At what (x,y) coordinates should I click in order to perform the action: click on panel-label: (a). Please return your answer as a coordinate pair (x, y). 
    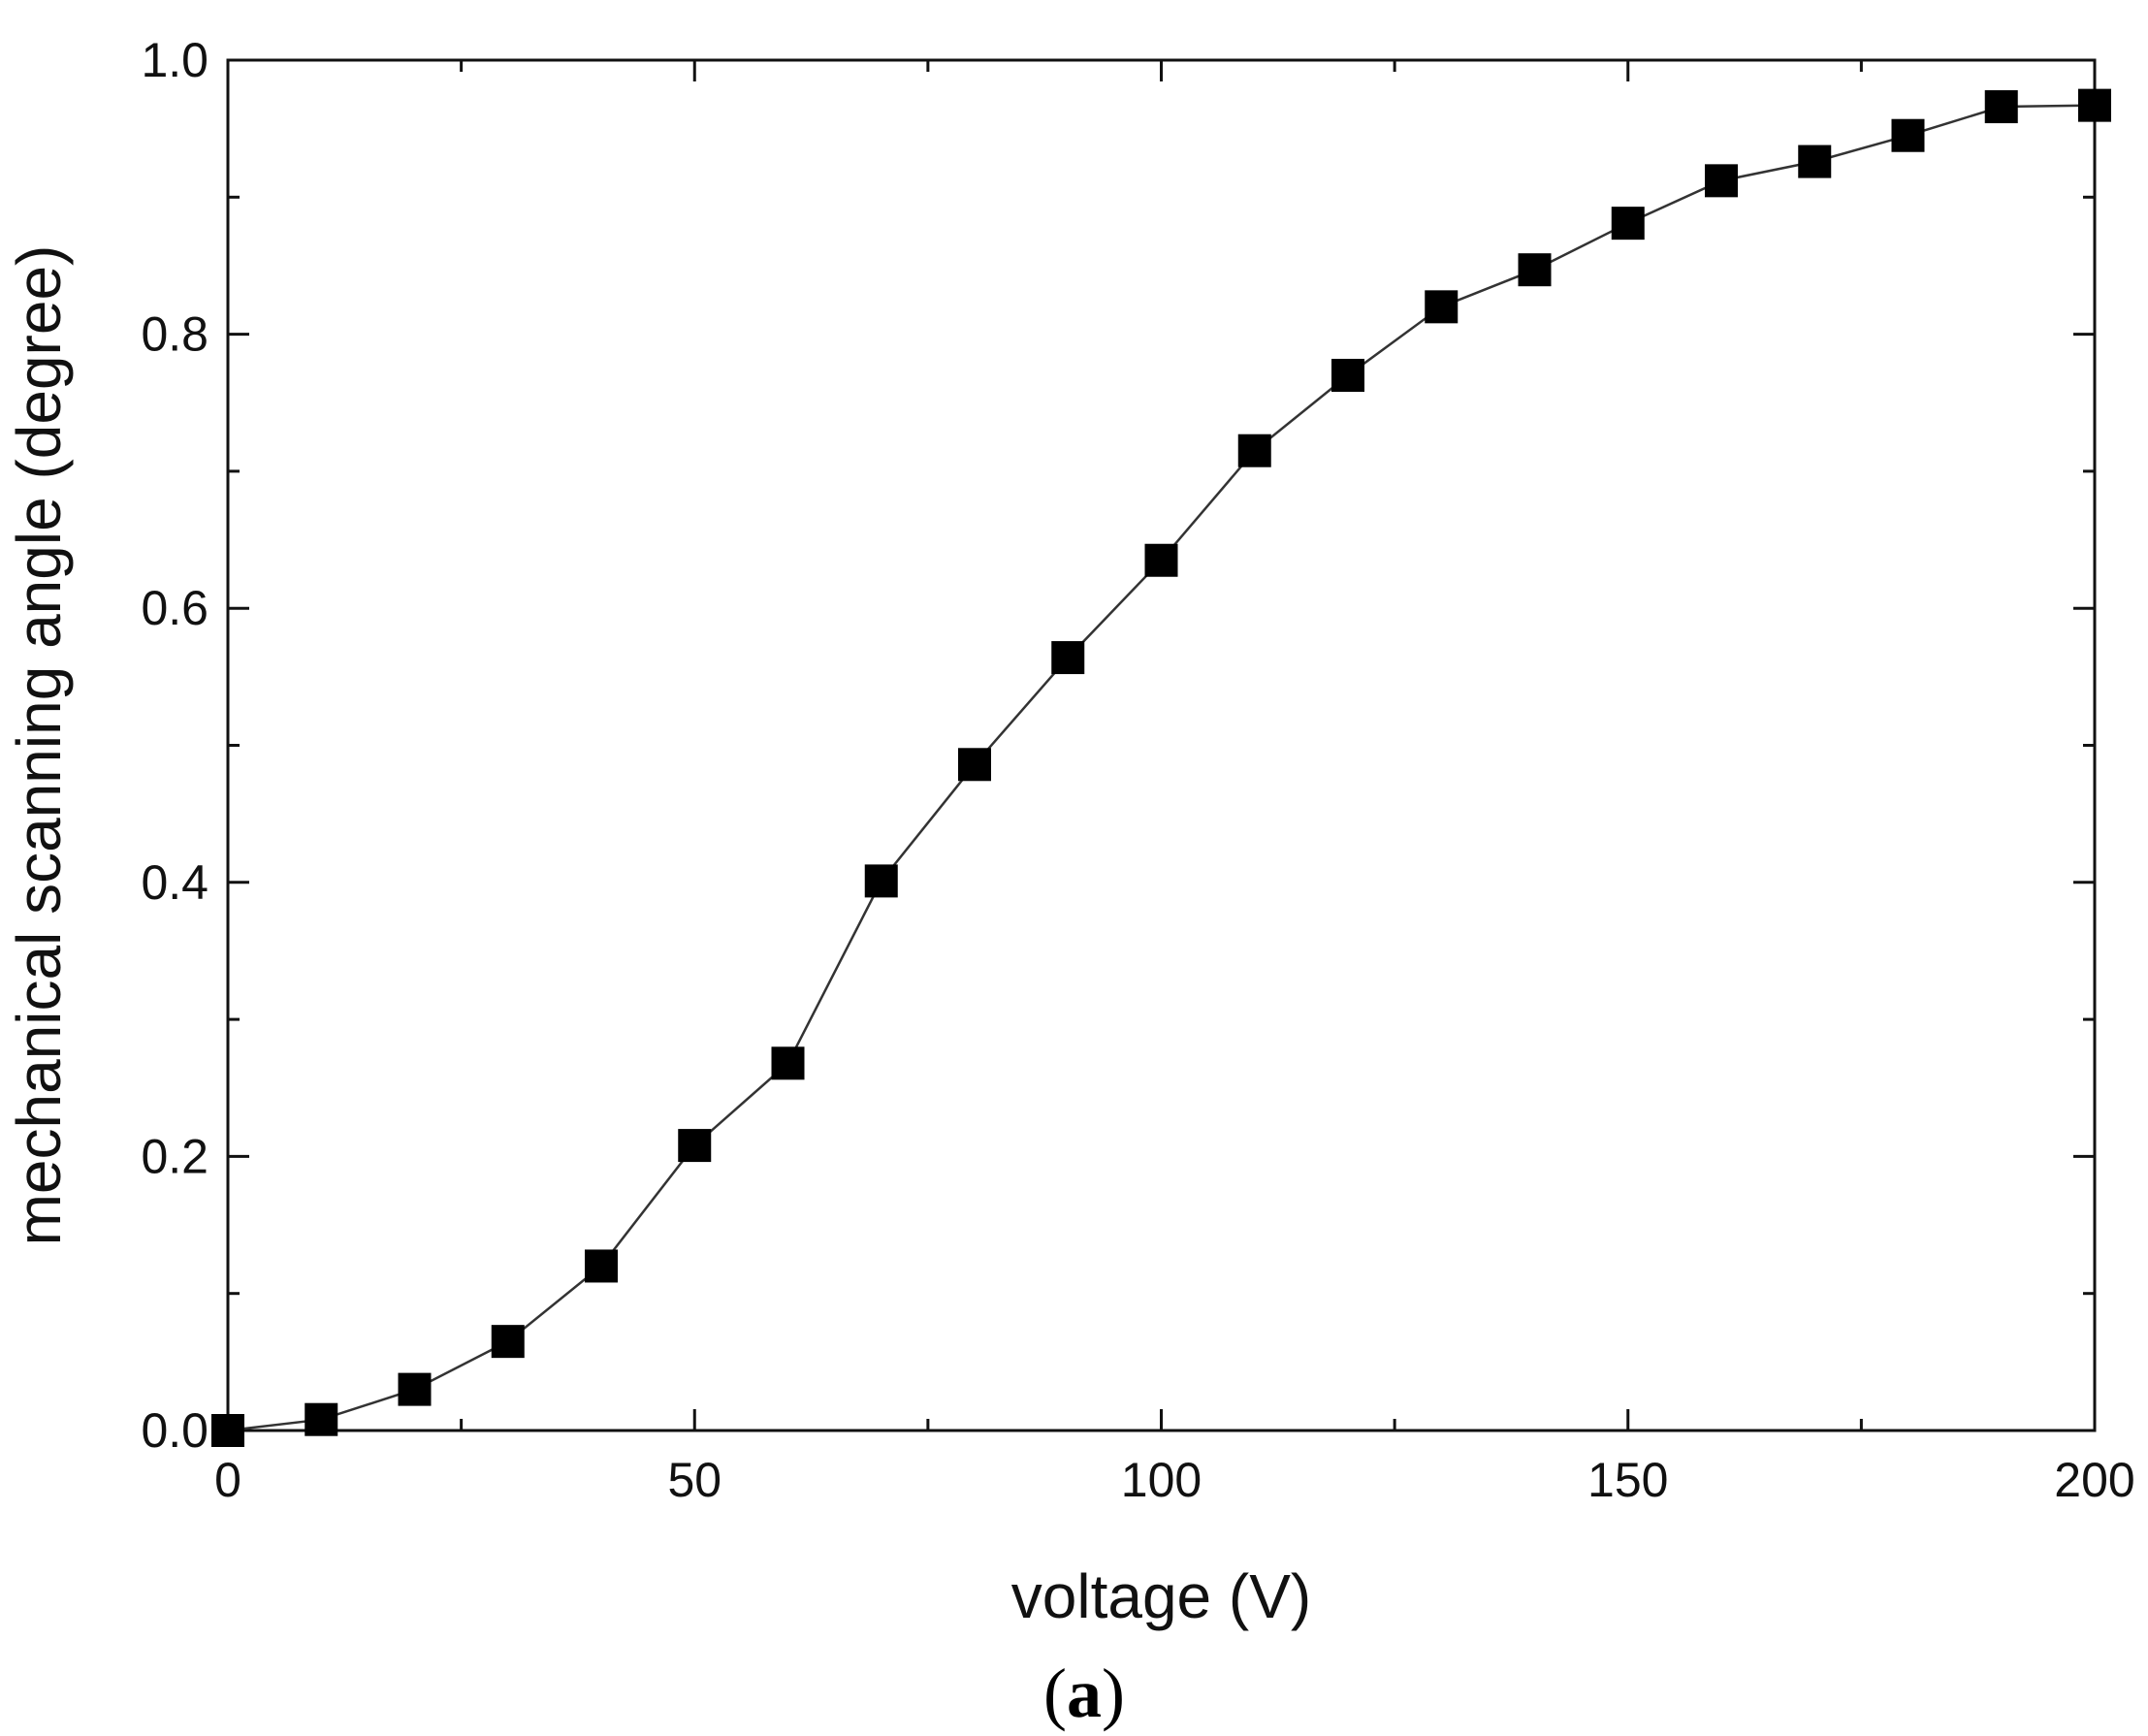
    Looking at the image, I should click on (1084, 1693).